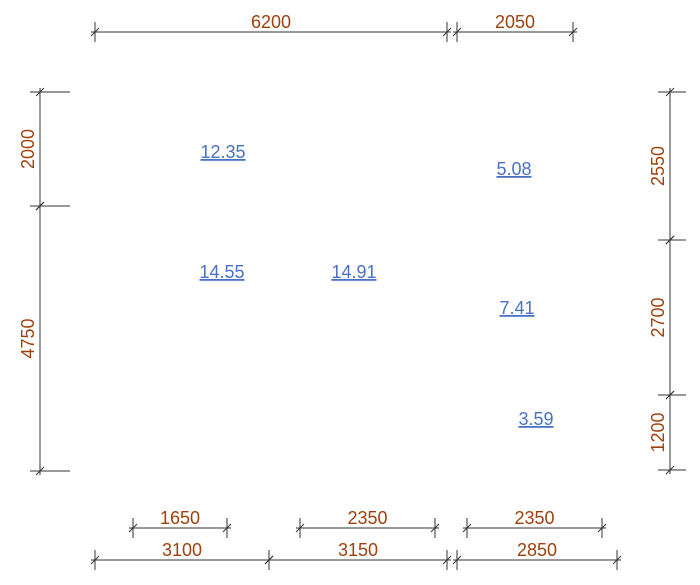 Image resolution: width=700 pixels, height=585 pixels. What do you see at coordinates (353, 272) in the screenshot?
I see `area-label: 14.91` at bounding box center [353, 272].